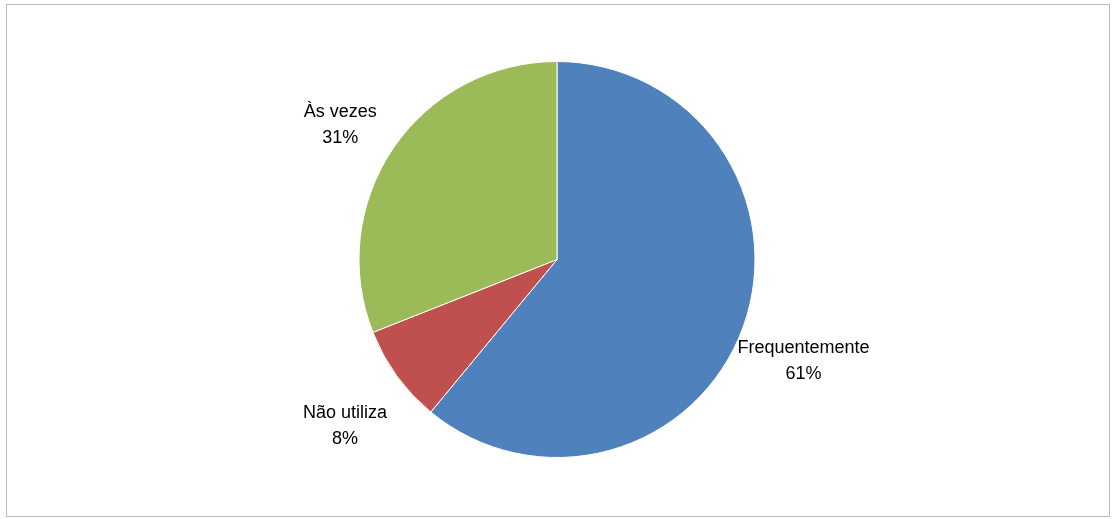 The height and width of the screenshot is (519, 1112). What do you see at coordinates (345, 438) in the screenshot?
I see `data-label: 8%` at bounding box center [345, 438].